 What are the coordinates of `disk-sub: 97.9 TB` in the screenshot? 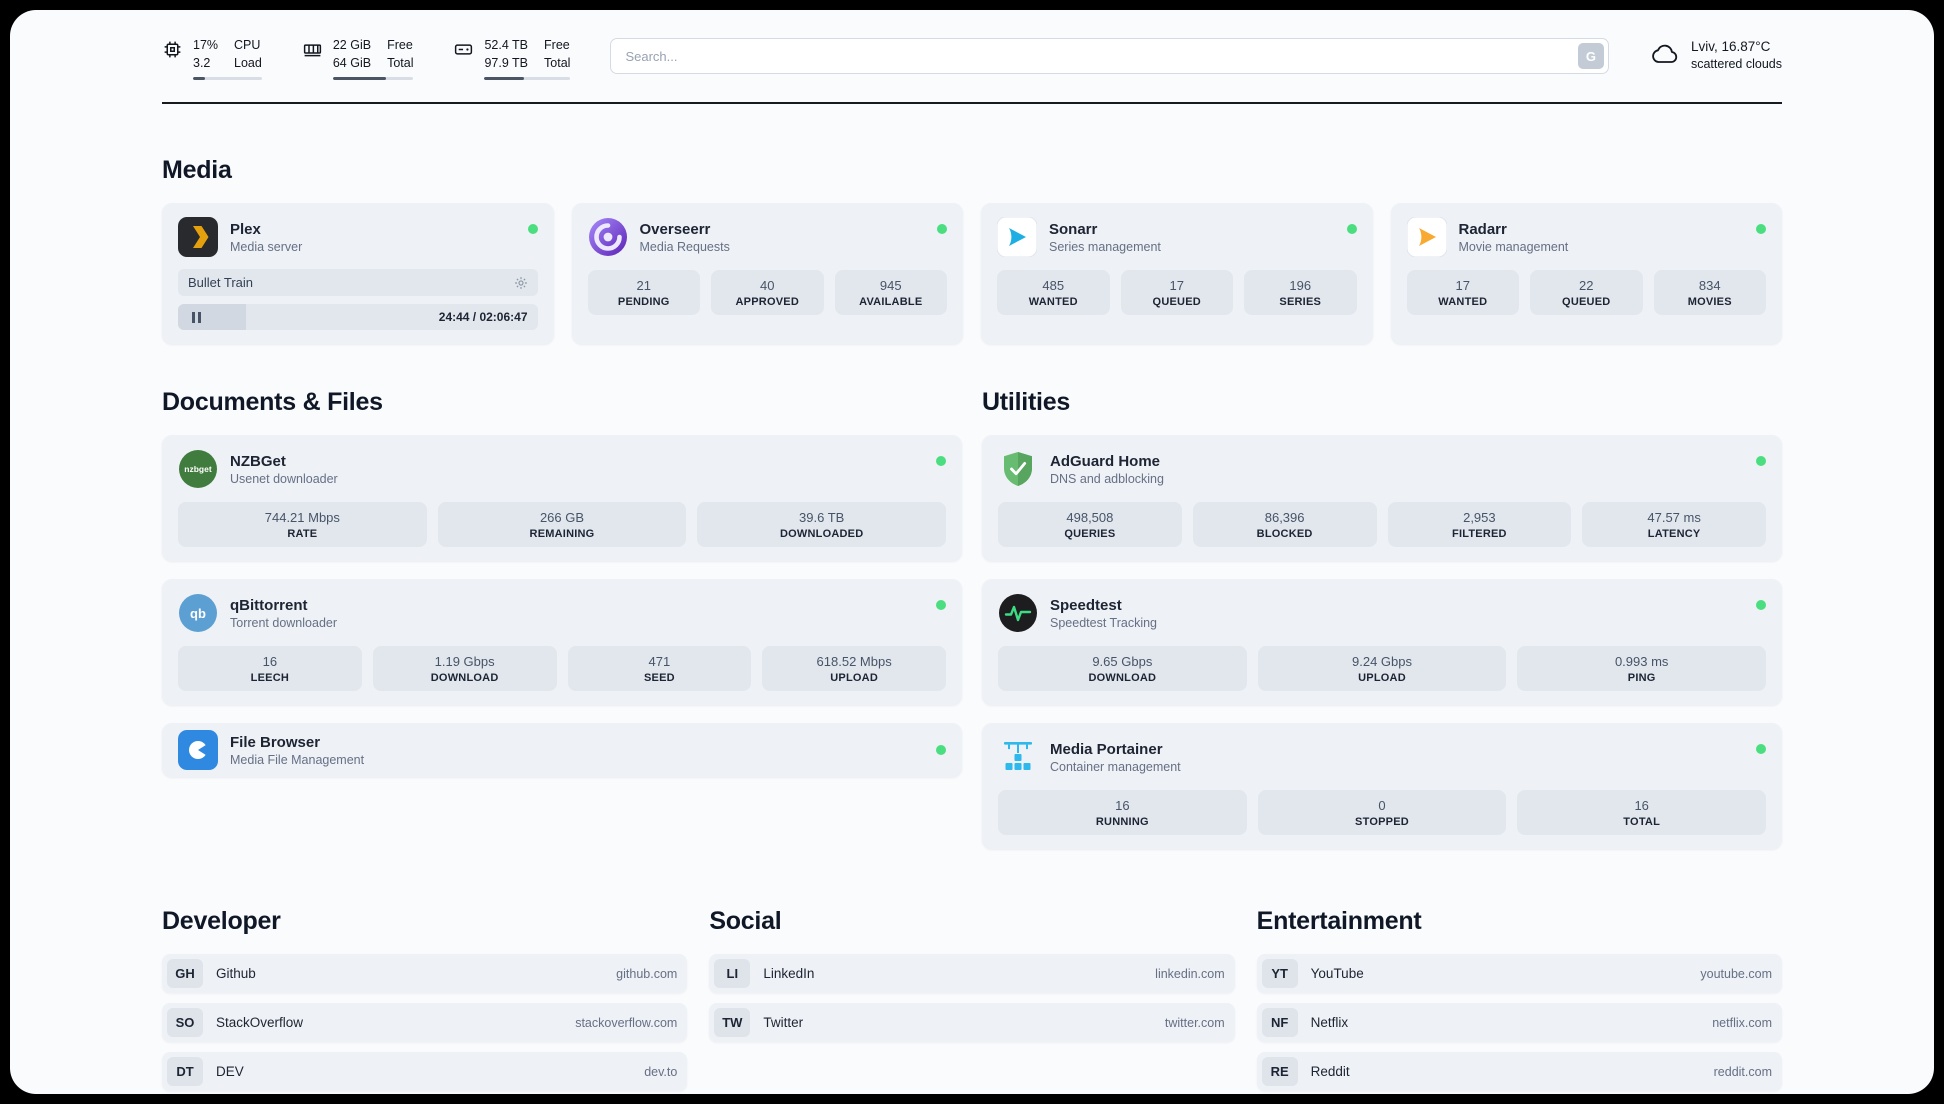 It's located at (506, 63).